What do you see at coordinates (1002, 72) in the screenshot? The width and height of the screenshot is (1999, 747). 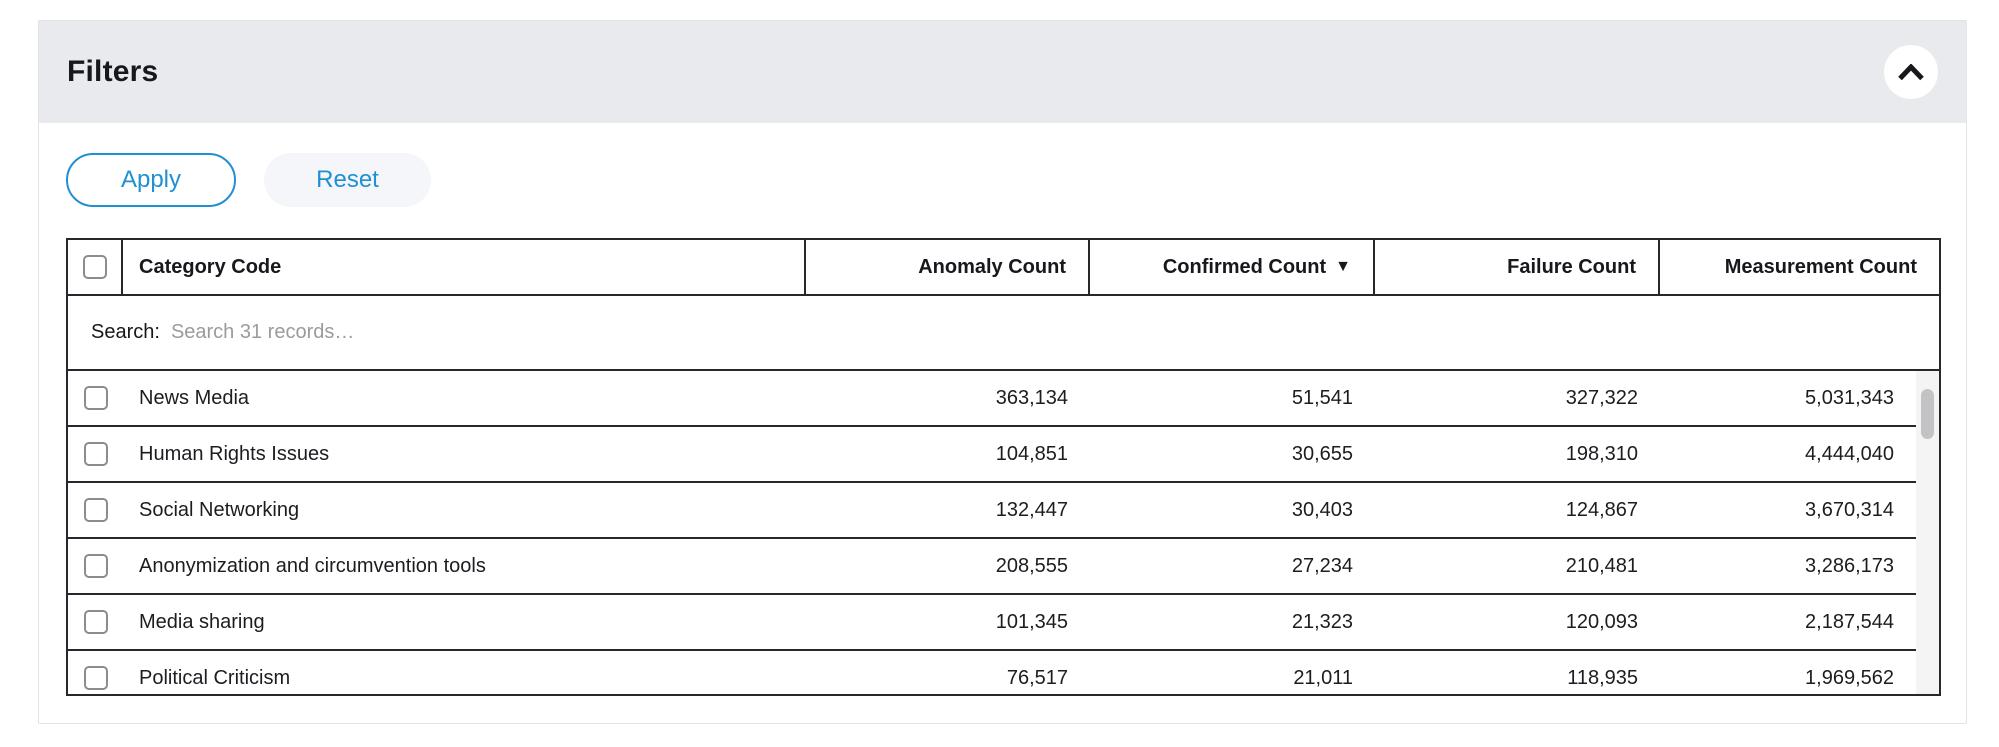 I see `filters-panel-header: Filters` at bounding box center [1002, 72].